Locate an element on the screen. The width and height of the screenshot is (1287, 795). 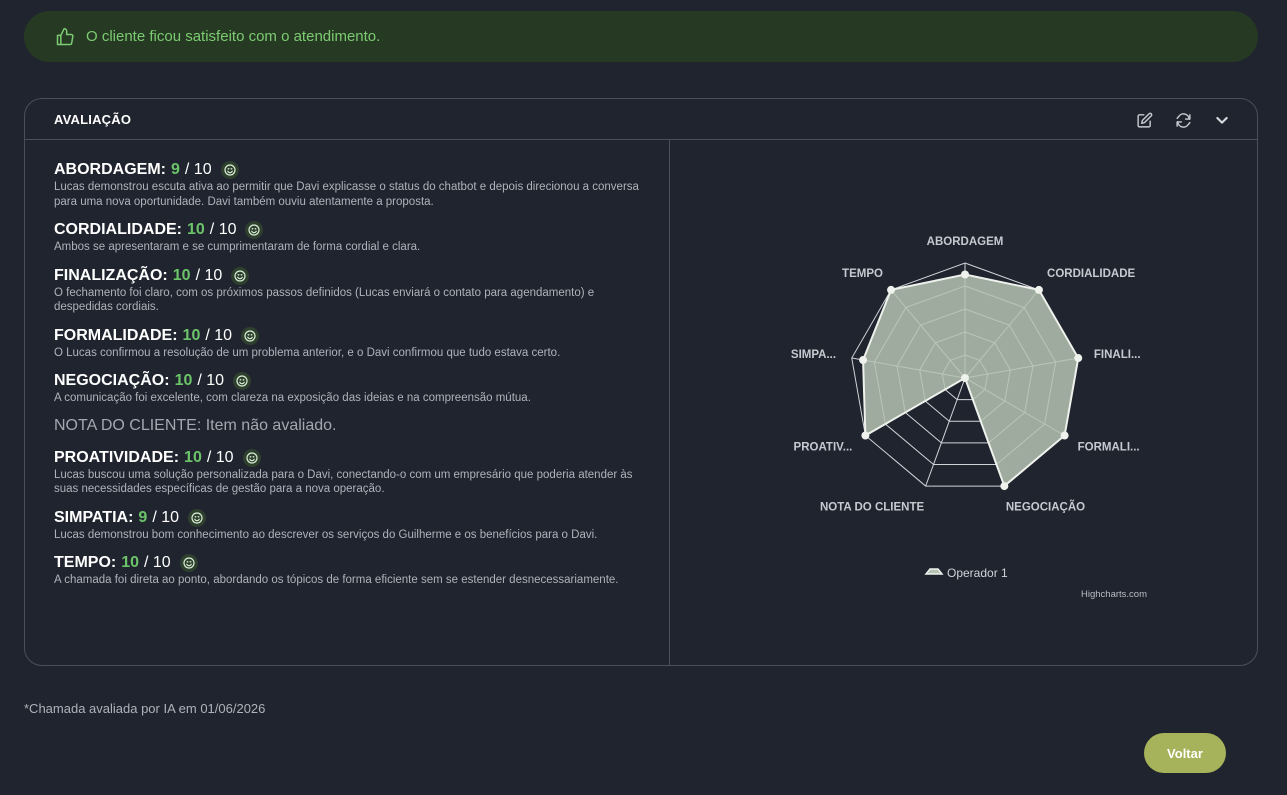
card-header: AVALIAÇÃO is located at coordinates (641, 119).